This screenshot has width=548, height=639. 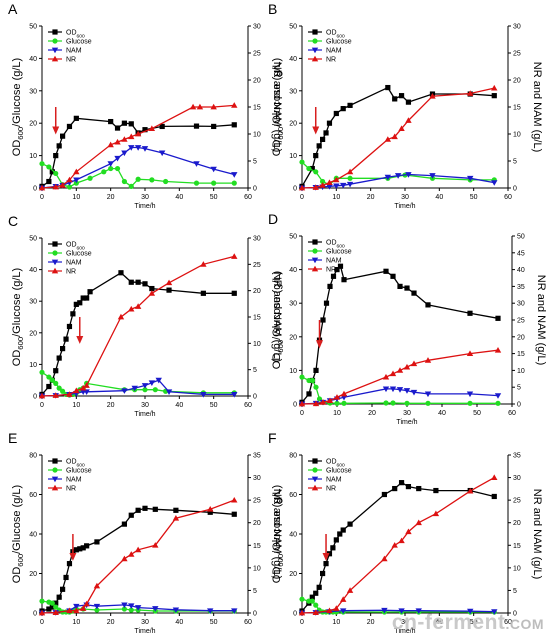 What do you see at coordinates (145, 197) in the screenshot?
I see `x-tick-label: 30` at bounding box center [145, 197].